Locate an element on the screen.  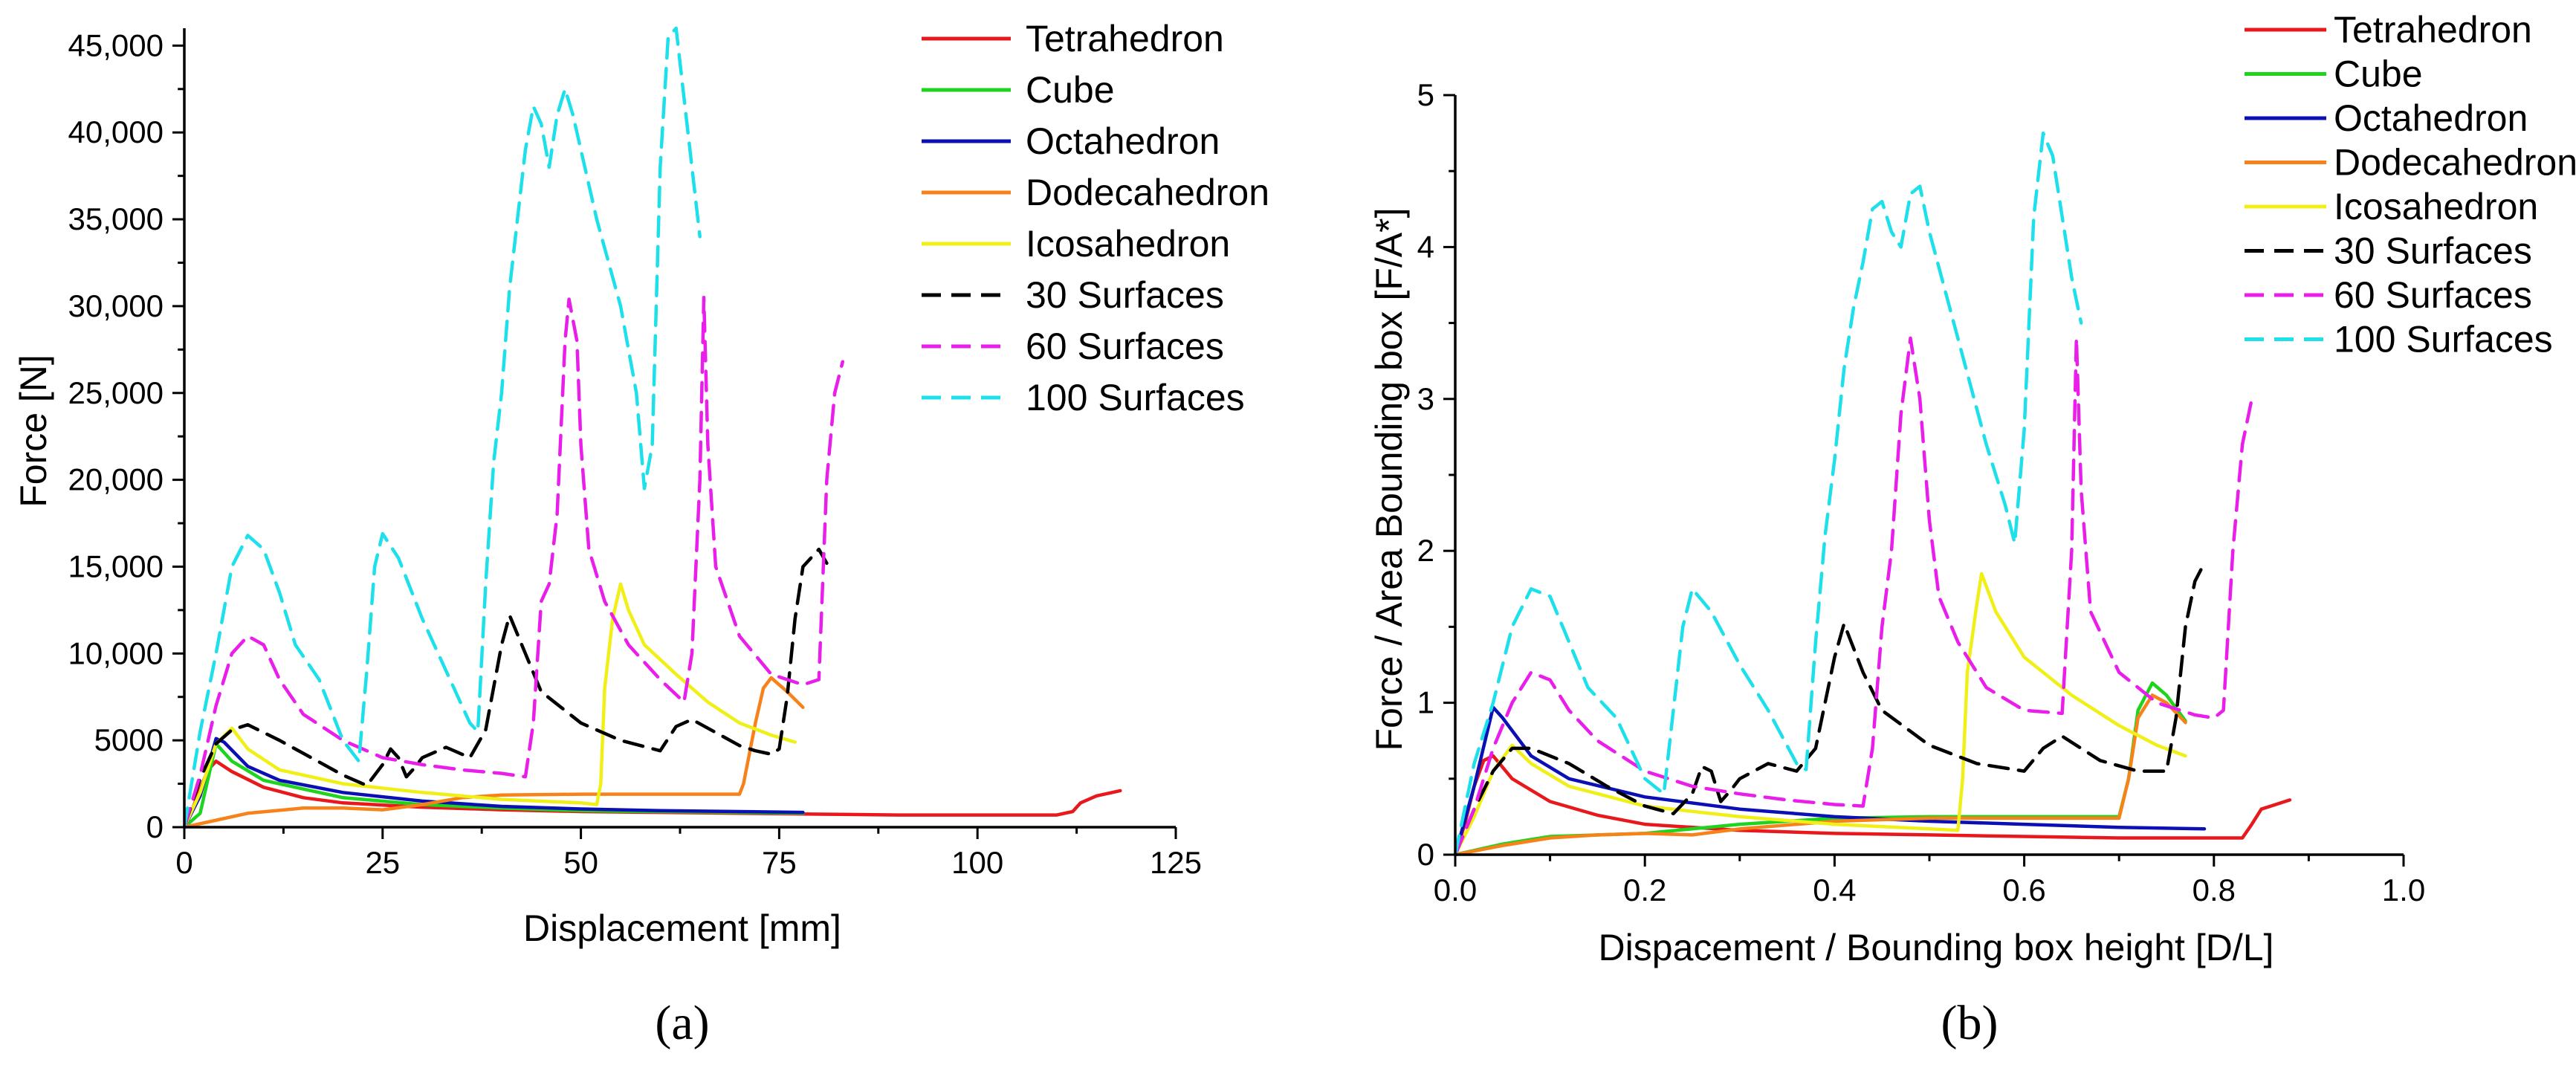
panel-b-series-30-surfaces is located at coordinates (1830, 709).